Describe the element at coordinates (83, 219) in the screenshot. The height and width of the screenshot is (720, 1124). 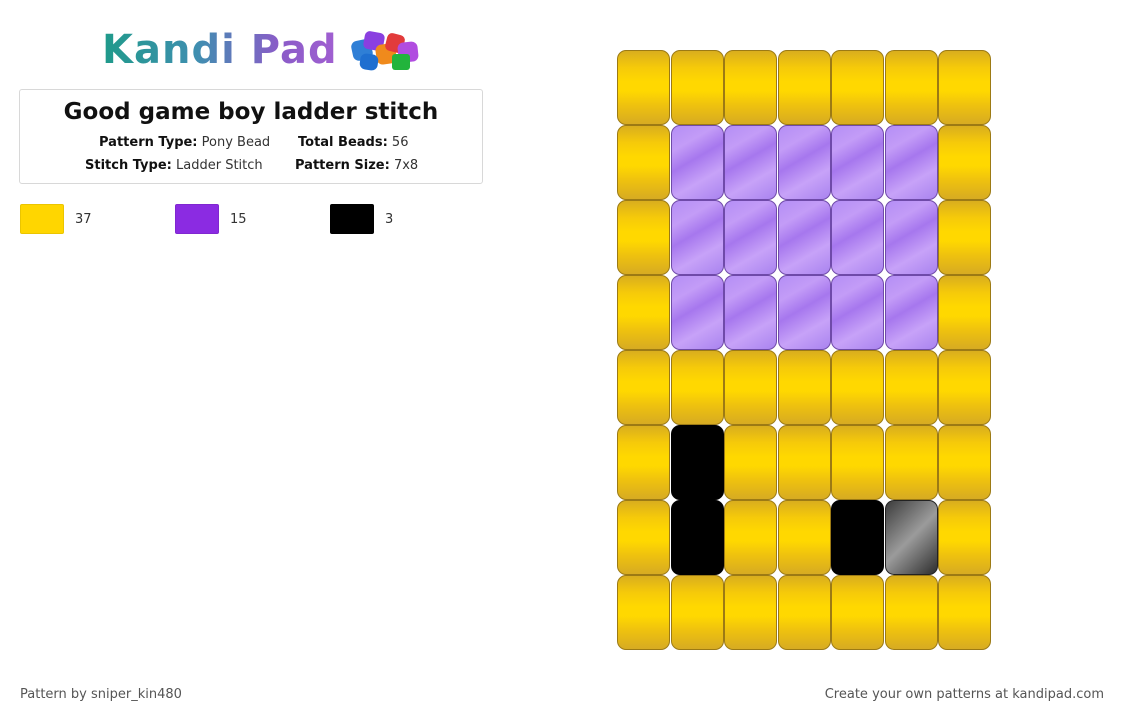
I see `bead-count: 37` at that location.